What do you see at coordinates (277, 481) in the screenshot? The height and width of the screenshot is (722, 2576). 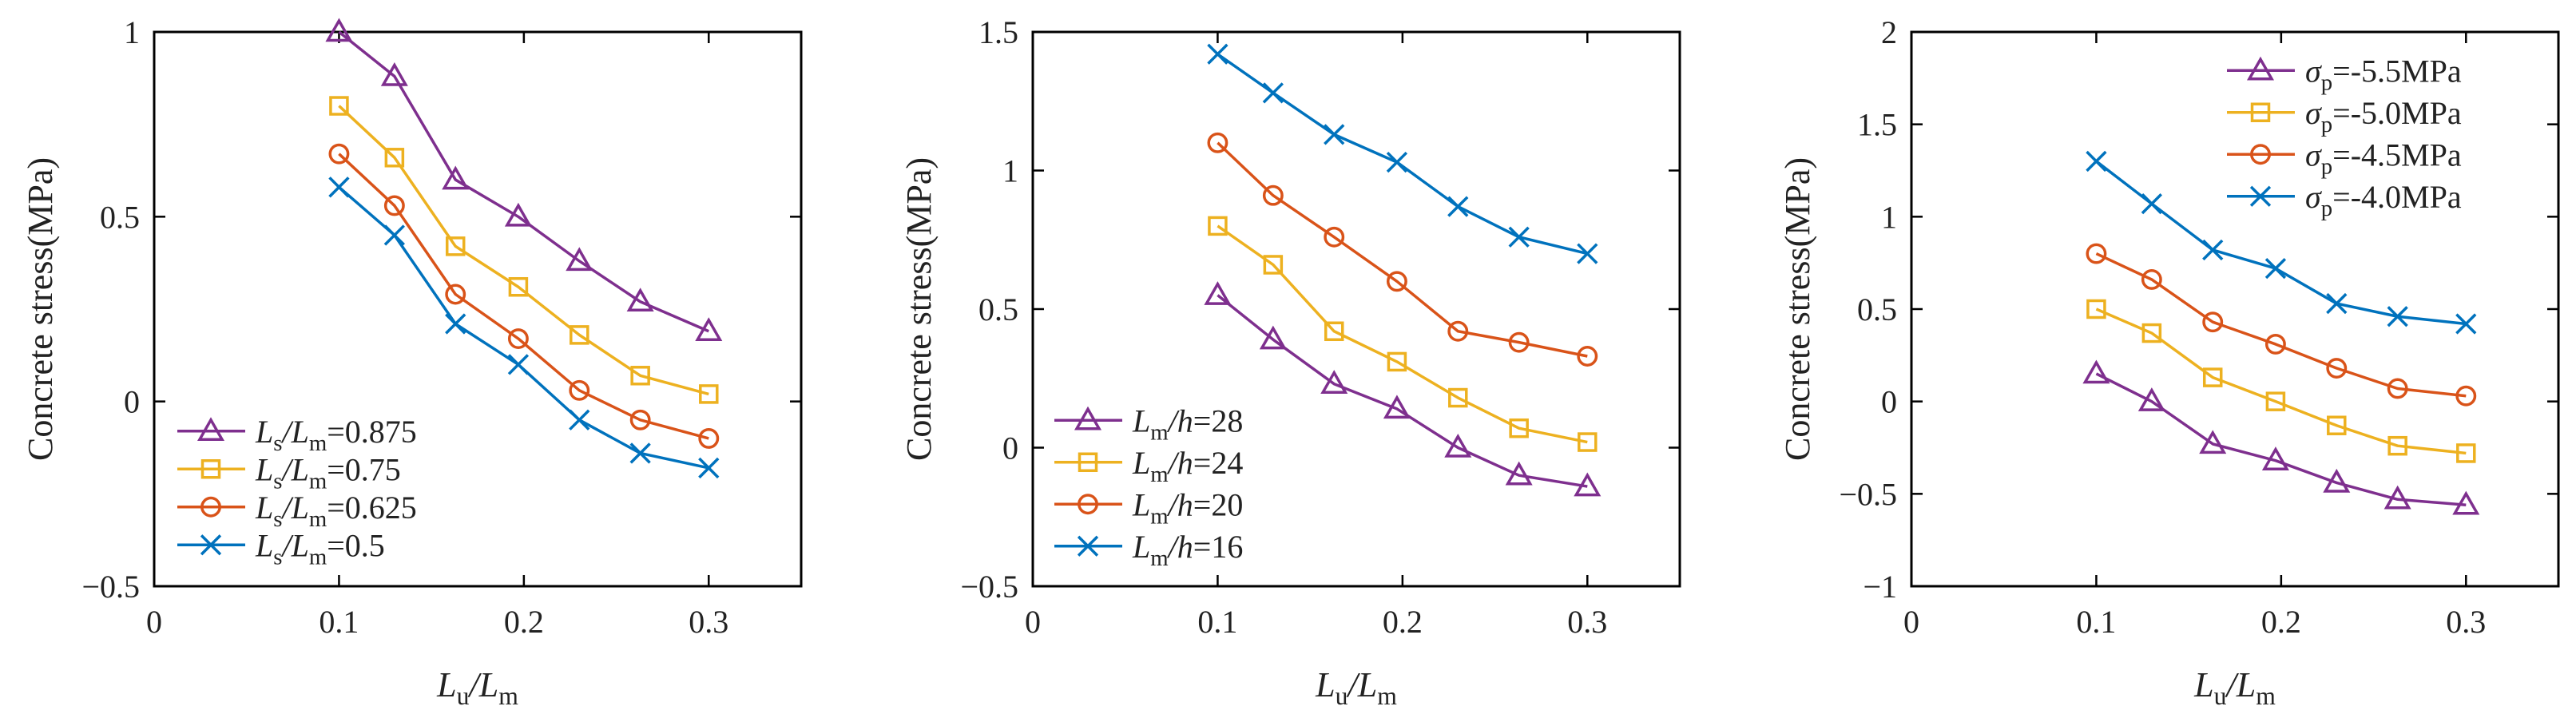 I see `legend-entry-1-part-1: s` at bounding box center [277, 481].